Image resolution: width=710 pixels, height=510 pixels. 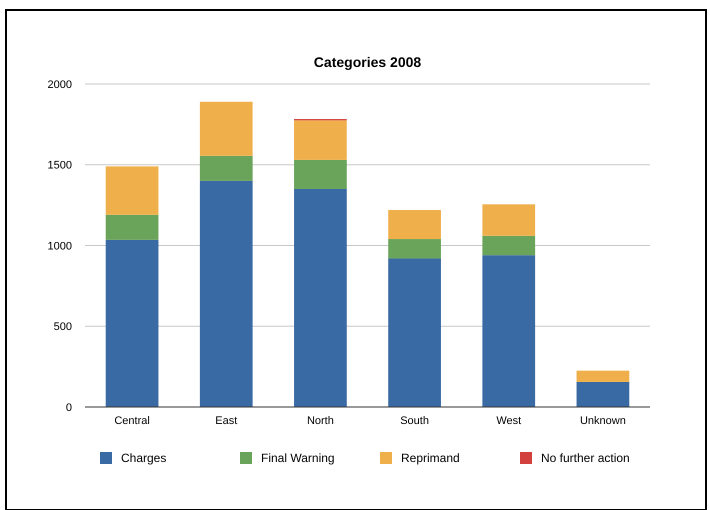 What do you see at coordinates (585, 458) in the screenshot?
I see `legend-label: No further action` at bounding box center [585, 458].